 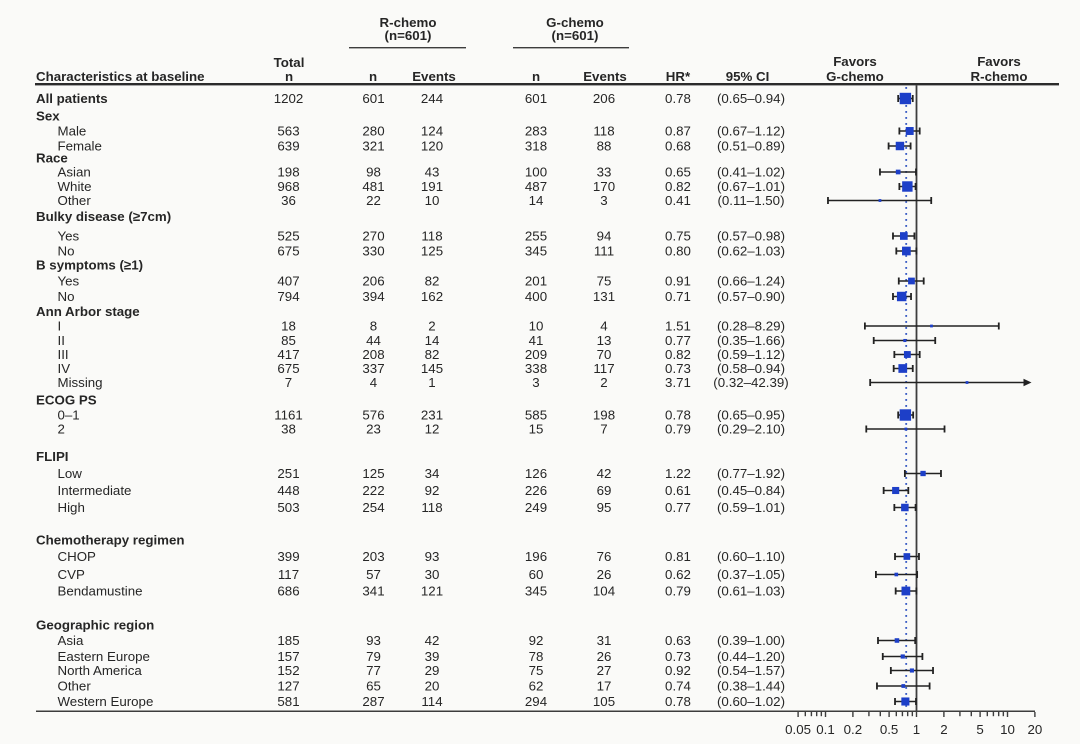 I want to click on svg-text: Events, so click(x=605, y=76).